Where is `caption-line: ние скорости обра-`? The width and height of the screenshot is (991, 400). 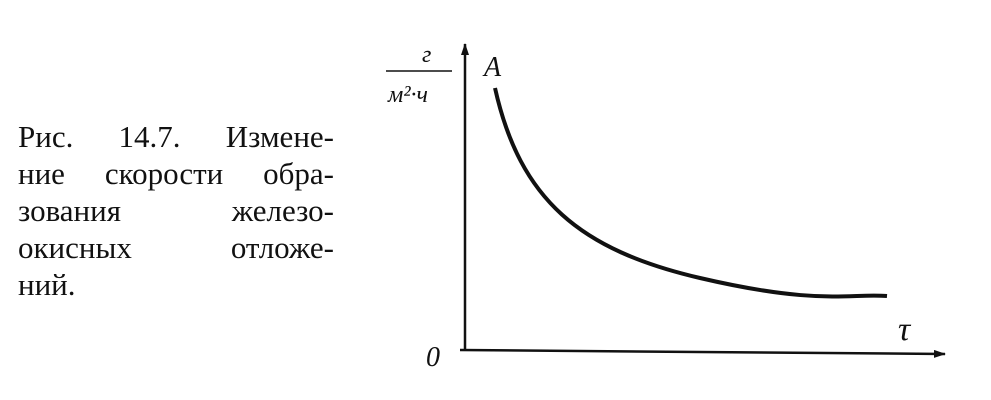
caption-line: ние скорости обра- is located at coordinates (176, 173).